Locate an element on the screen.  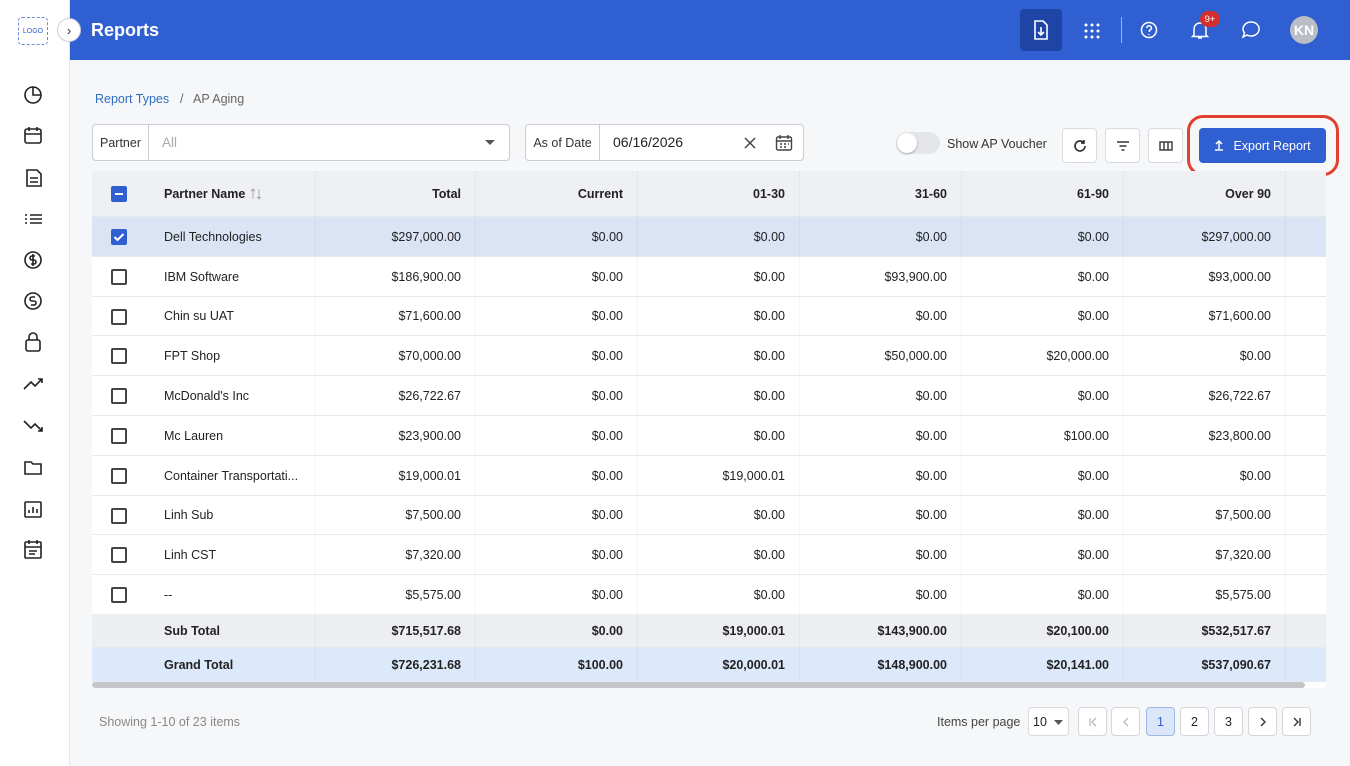
date-filter: As of Date 06/16/2026 is located at coordinates (664, 142).